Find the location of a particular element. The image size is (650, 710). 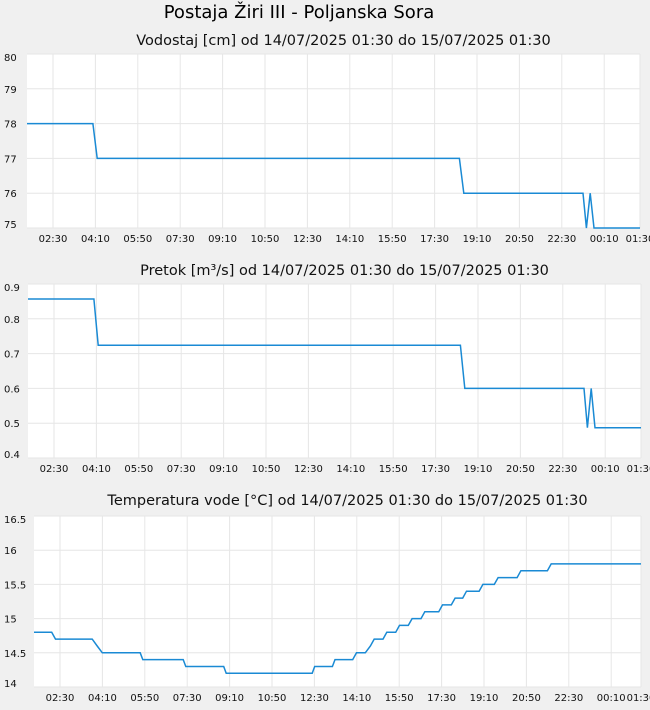

page-title: Postaja Žiri III - Poljanska Sora is located at coordinates (299, 12).